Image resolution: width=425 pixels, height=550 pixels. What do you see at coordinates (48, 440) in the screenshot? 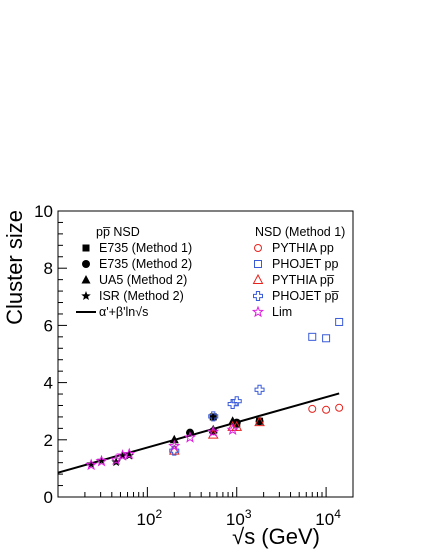
I see `y-tick-label: 2` at bounding box center [48, 440].